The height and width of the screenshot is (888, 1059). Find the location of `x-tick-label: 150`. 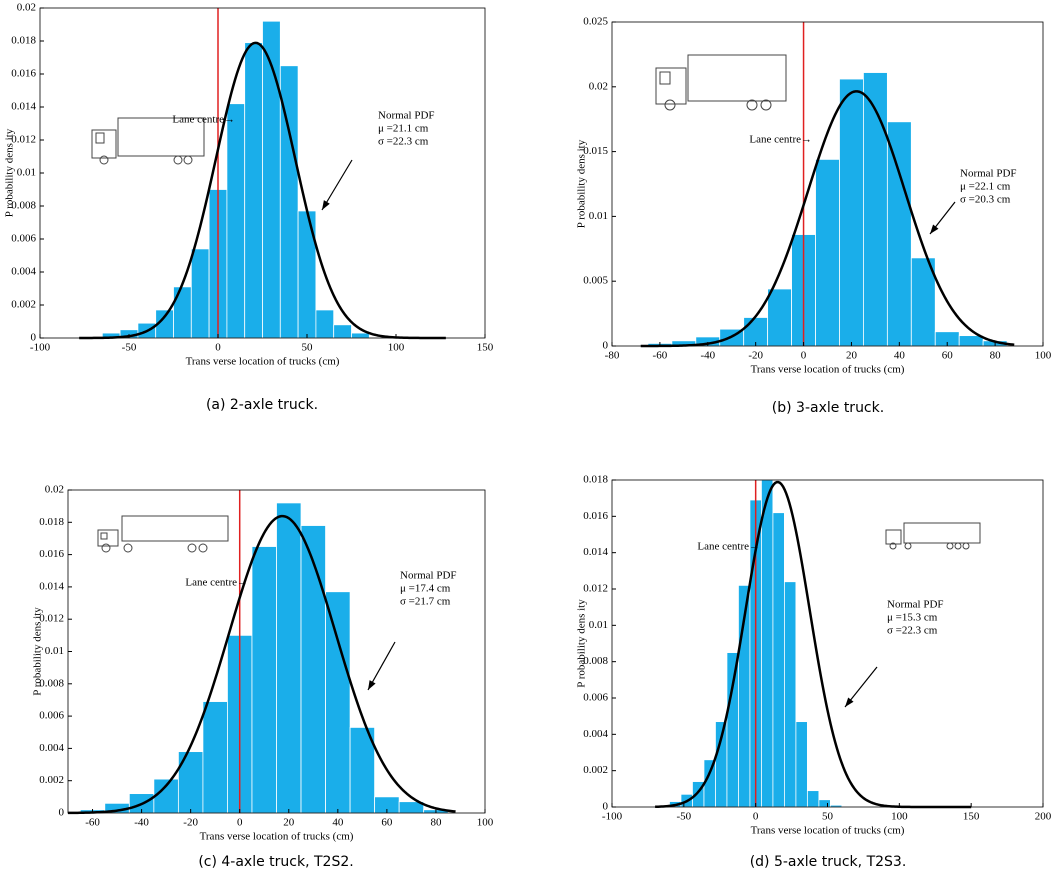

x-tick-label: 150 is located at coordinates (971, 817).